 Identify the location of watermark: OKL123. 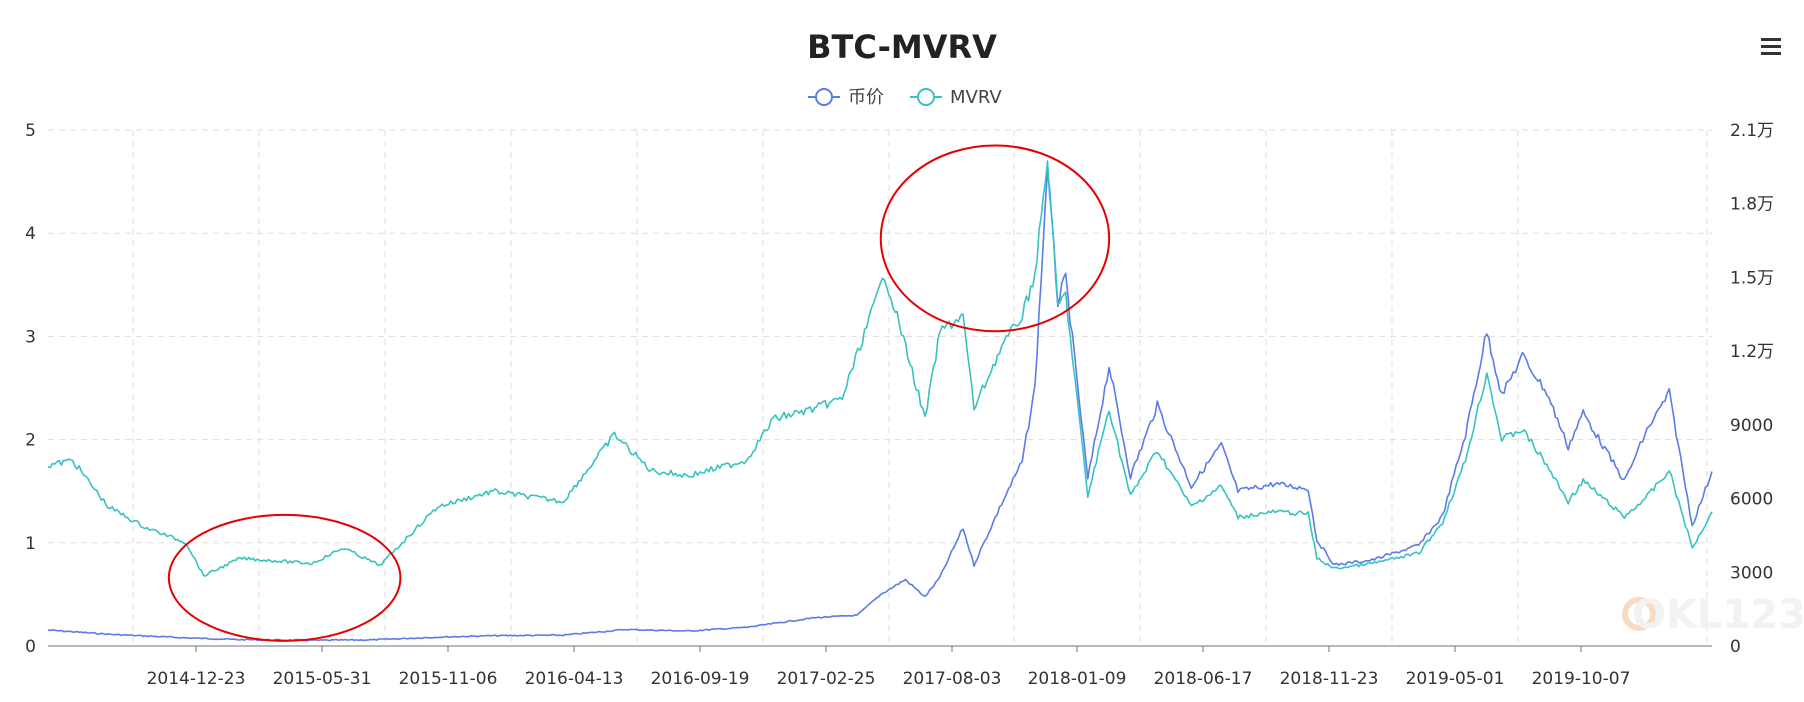
(1713, 615).